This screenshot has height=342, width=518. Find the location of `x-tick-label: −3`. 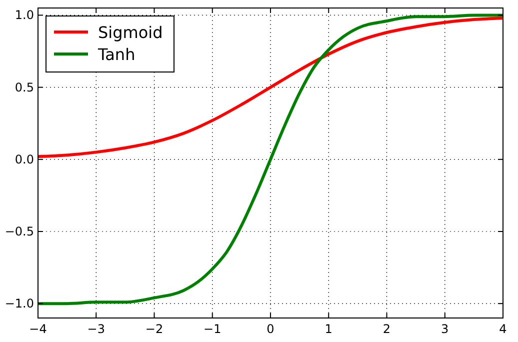

x-tick-label: −3 is located at coordinates (96, 329).